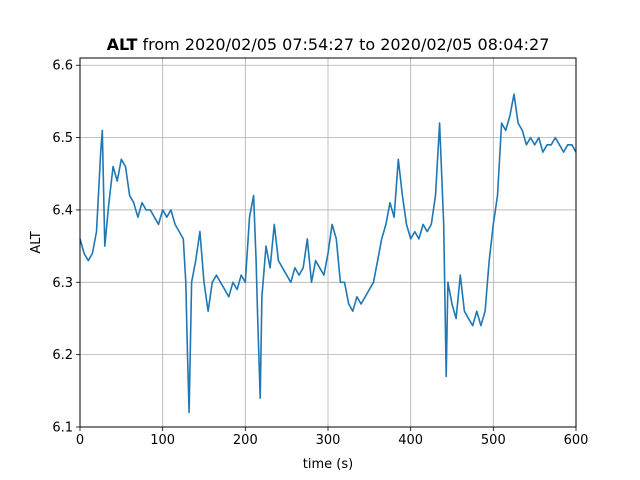  What do you see at coordinates (328, 440) in the screenshot?
I see `x-tick-label: 300` at bounding box center [328, 440].